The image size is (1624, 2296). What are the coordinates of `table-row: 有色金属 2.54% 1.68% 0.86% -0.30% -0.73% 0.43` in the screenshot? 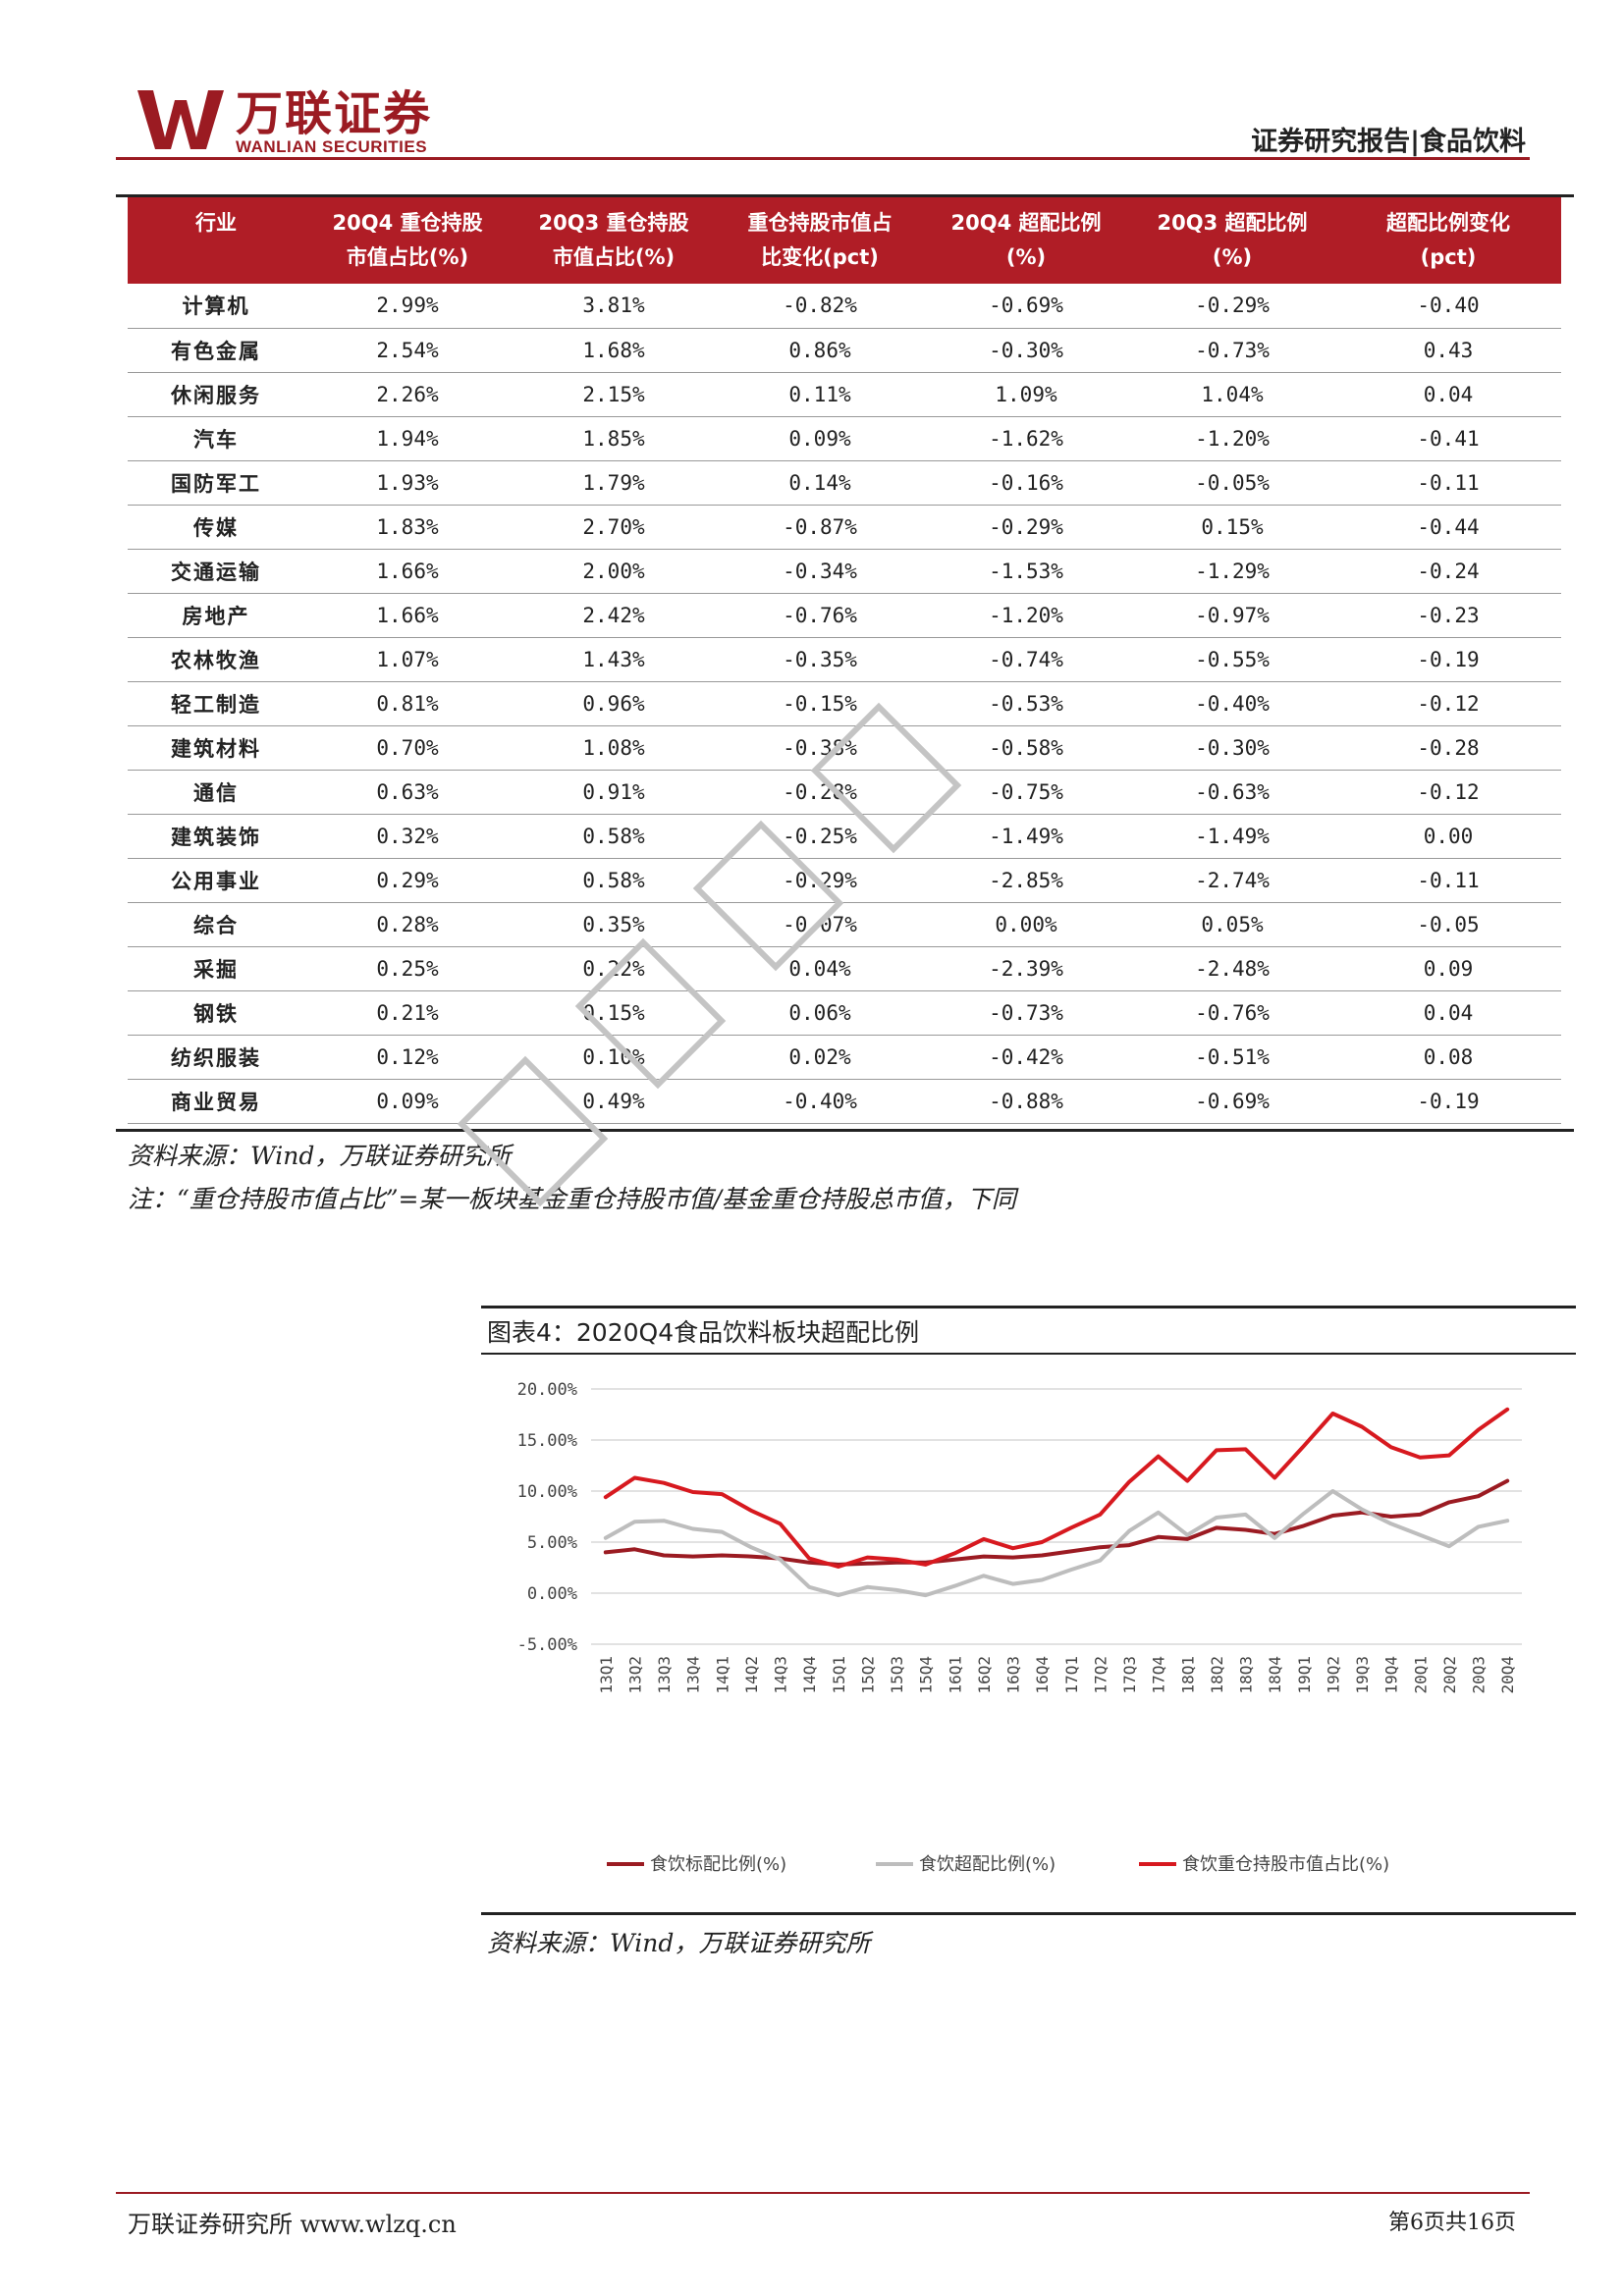 It's located at (844, 350).